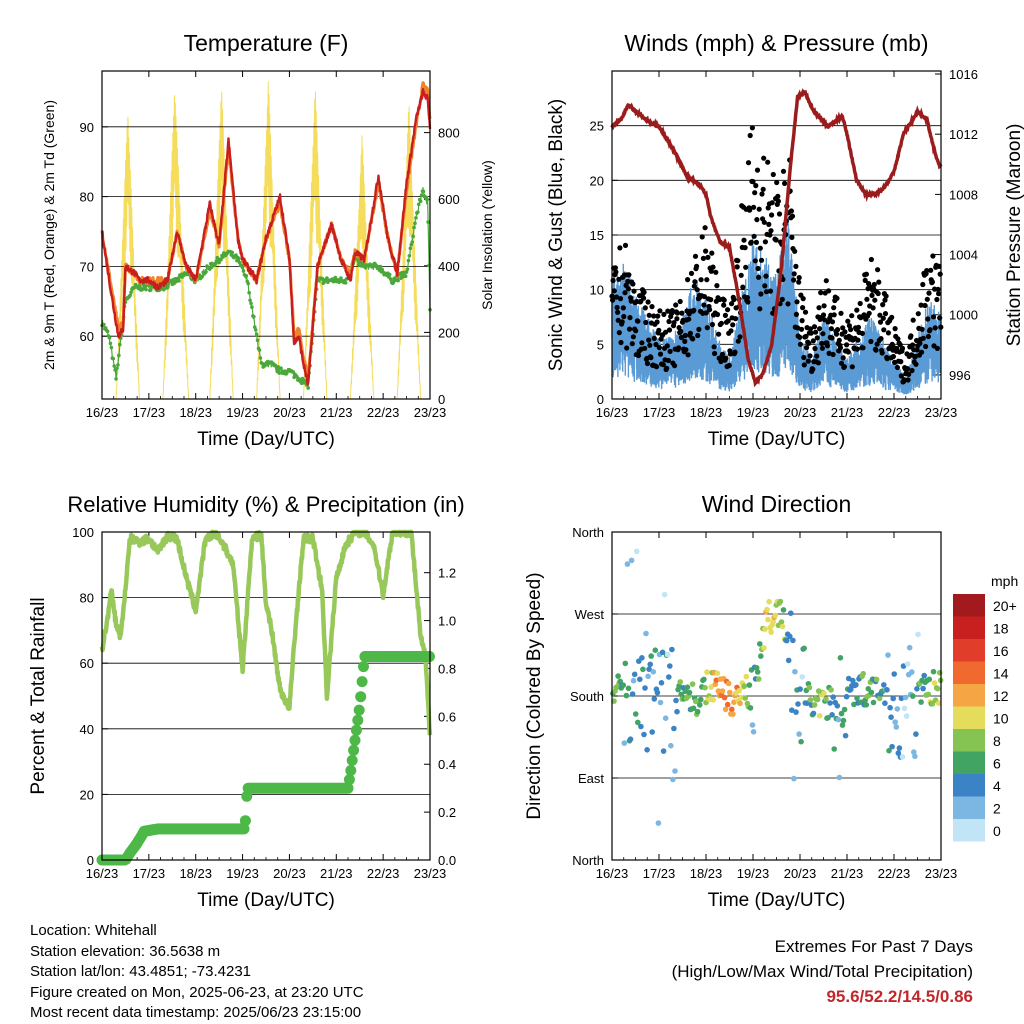 This screenshot has width=1024, height=1024. What do you see at coordinates (383, 412) in the screenshot?
I see `x-tick-label: 22/23` at bounding box center [383, 412].